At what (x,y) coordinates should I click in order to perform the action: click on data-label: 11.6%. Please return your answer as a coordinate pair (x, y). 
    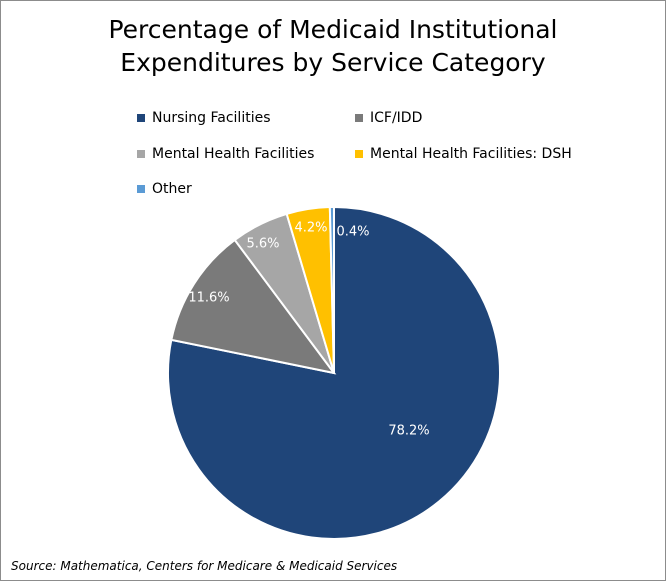
    Looking at the image, I should click on (208, 298).